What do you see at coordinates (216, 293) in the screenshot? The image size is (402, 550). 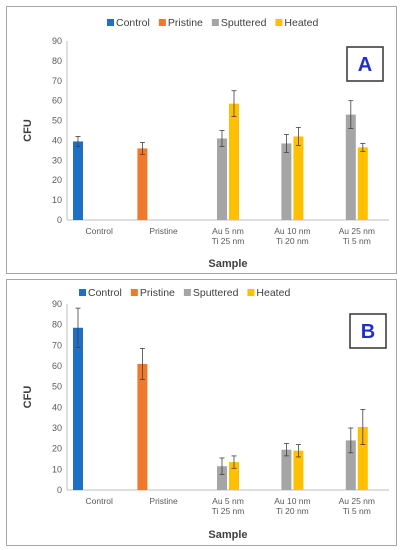 I see `chart-1-legend-label-2: Sputtered` at bounding box center [216, 293].